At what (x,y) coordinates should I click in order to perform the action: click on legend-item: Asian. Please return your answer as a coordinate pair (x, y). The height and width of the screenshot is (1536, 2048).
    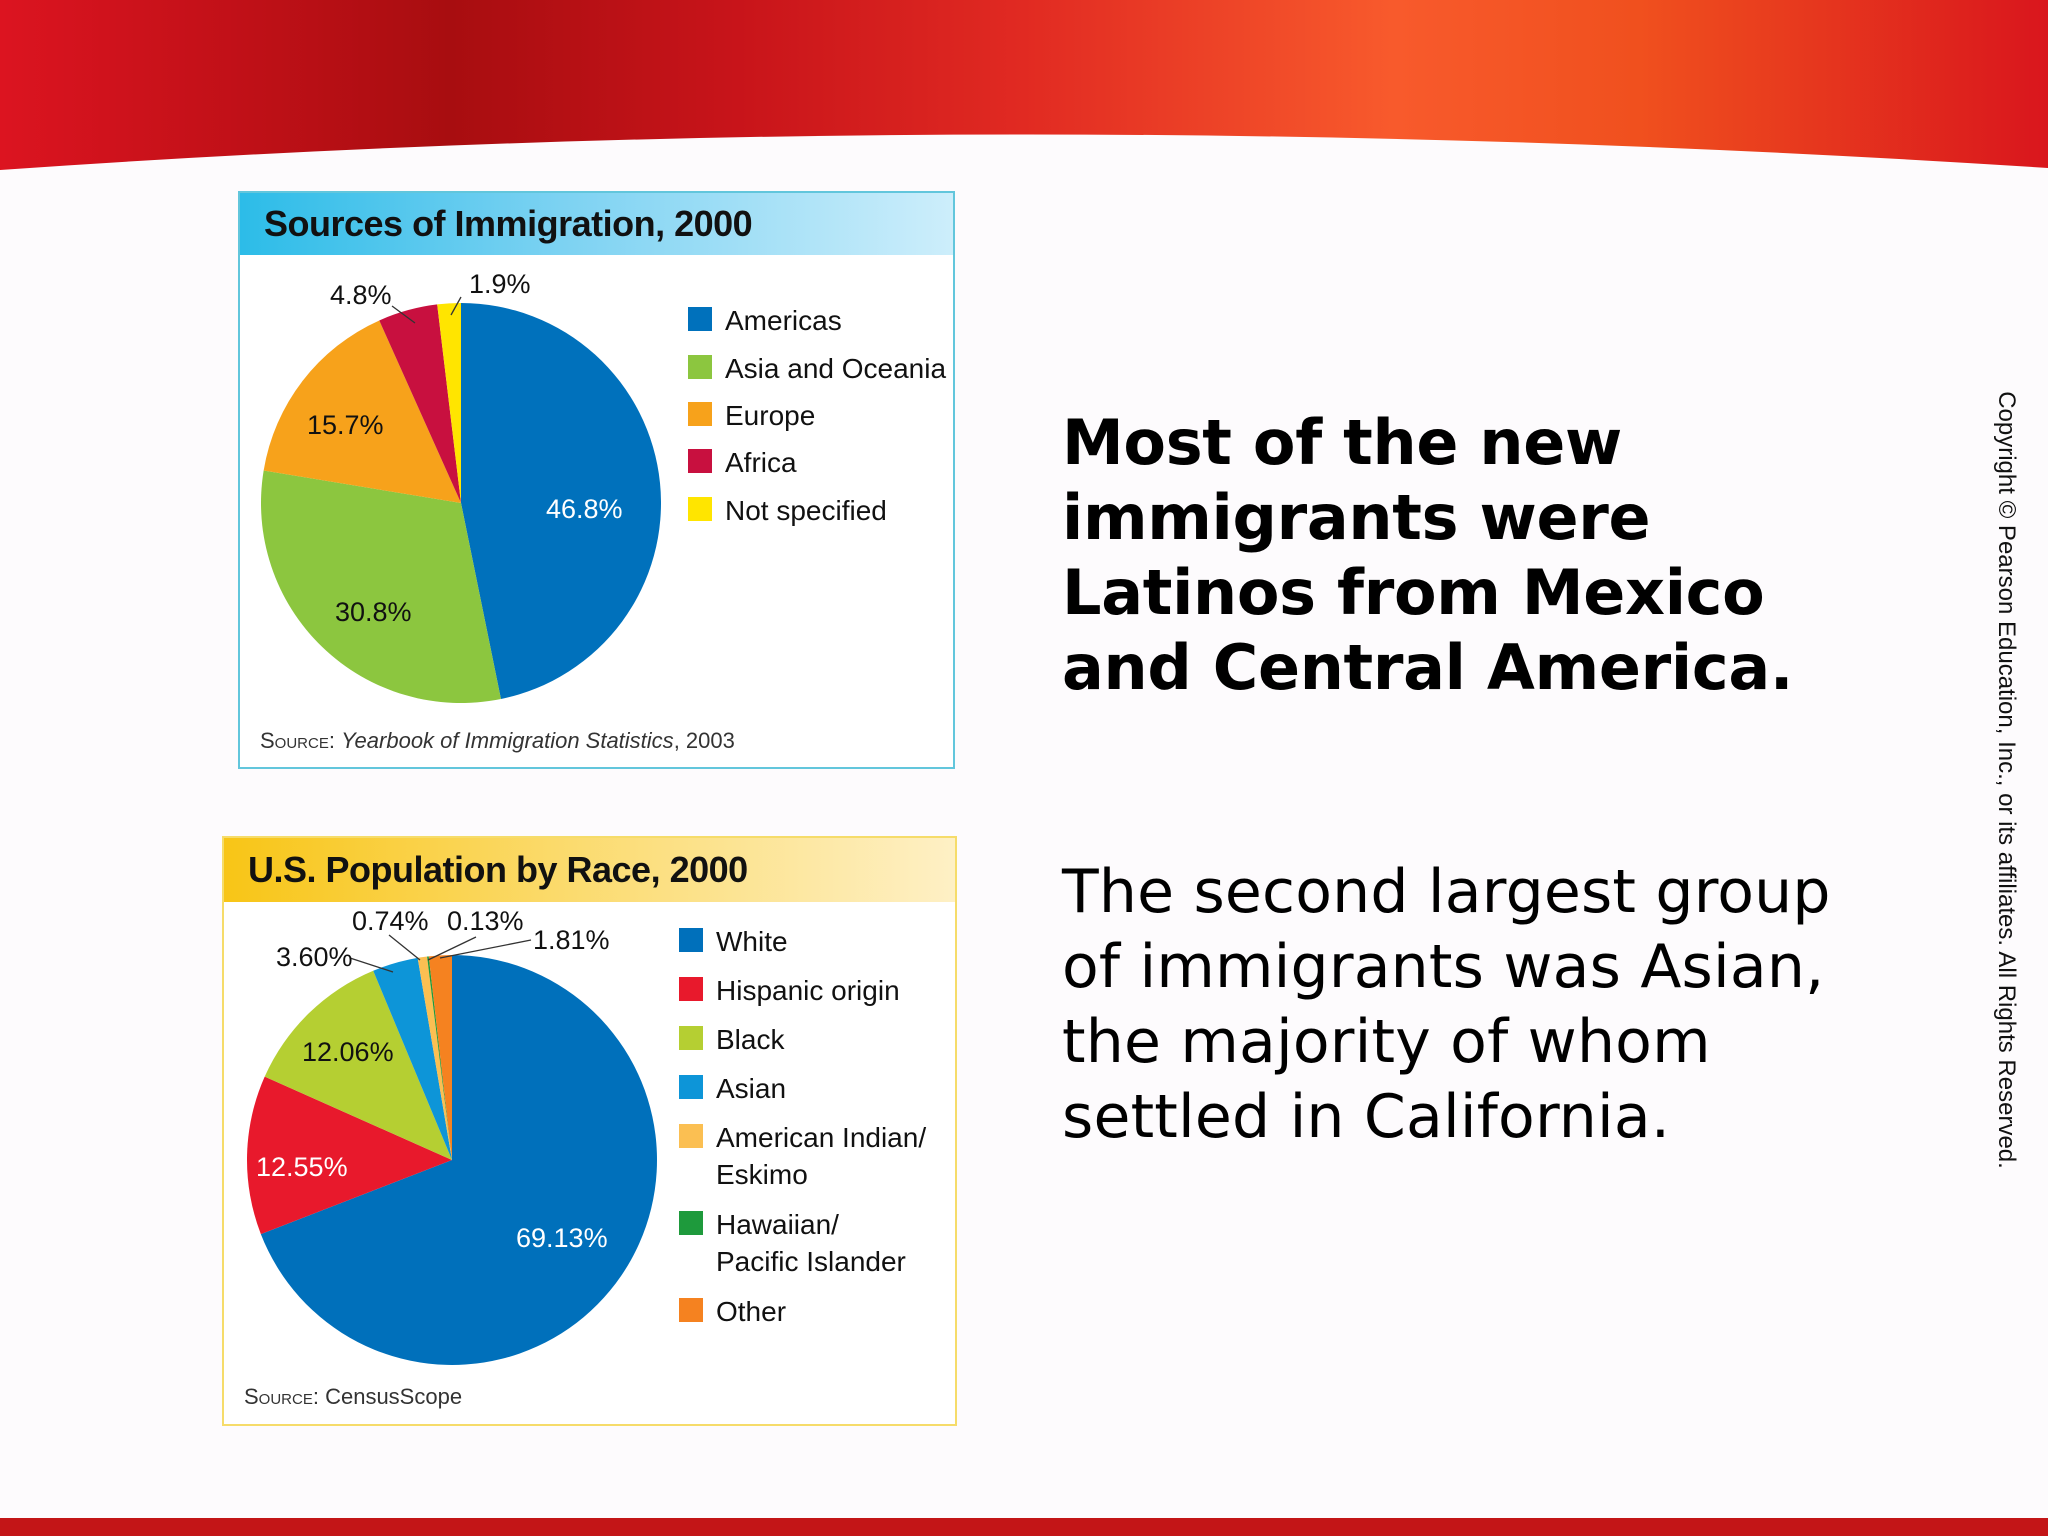
    Looking at the image, I should click on (732, 1088).